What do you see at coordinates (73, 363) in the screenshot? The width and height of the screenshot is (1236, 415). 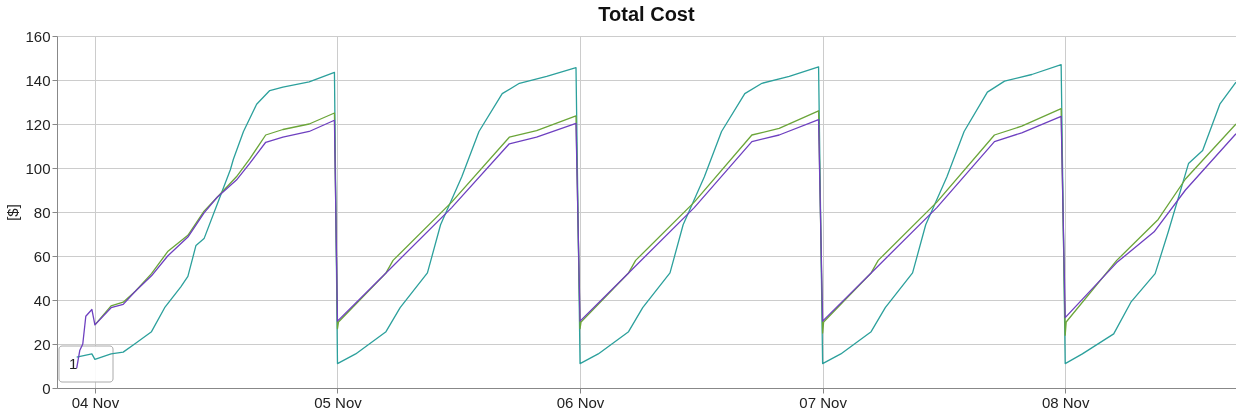 I see `annotation: 1` at bounding box center [73, 363].